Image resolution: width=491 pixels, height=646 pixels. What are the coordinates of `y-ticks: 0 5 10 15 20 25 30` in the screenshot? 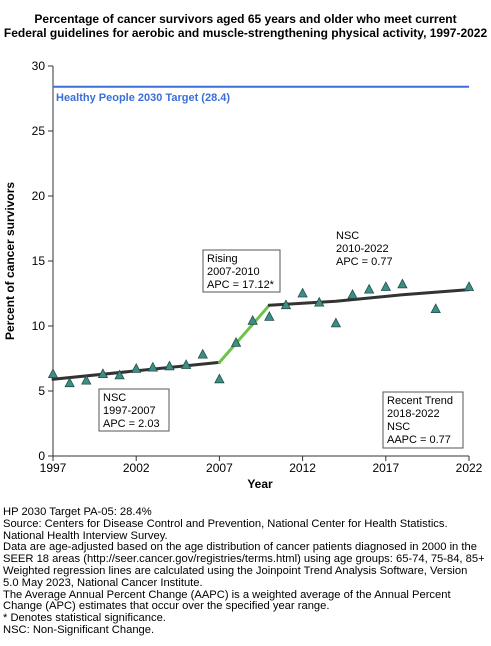 It's located at (42, 261).